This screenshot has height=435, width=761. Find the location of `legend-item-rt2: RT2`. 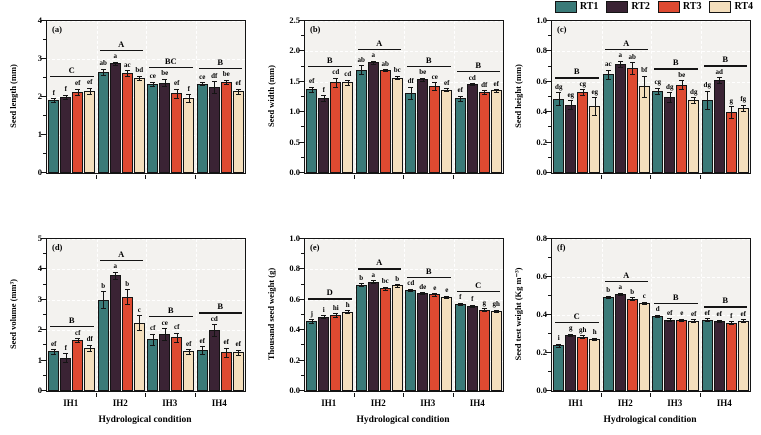

legend-item-rt2: RT2 is located at coordinates (628, 7).